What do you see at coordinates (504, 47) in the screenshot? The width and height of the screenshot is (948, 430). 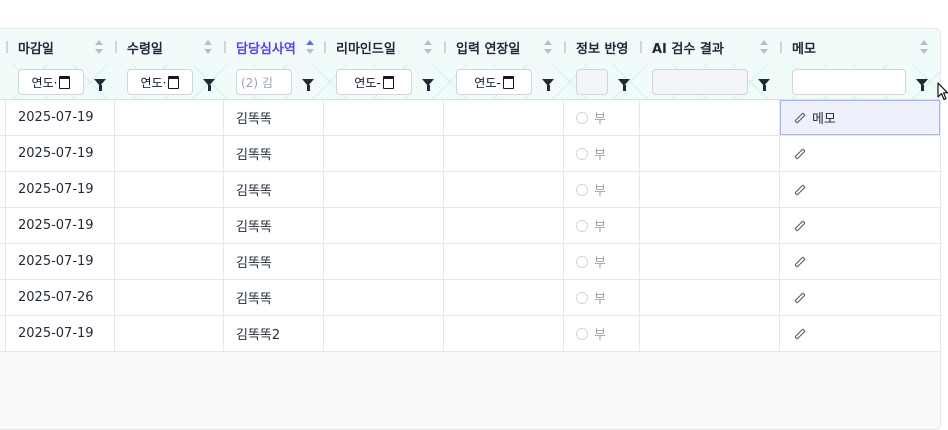 I see `col-header-extend: 입력 연장일` at bounding box center [504, 47].